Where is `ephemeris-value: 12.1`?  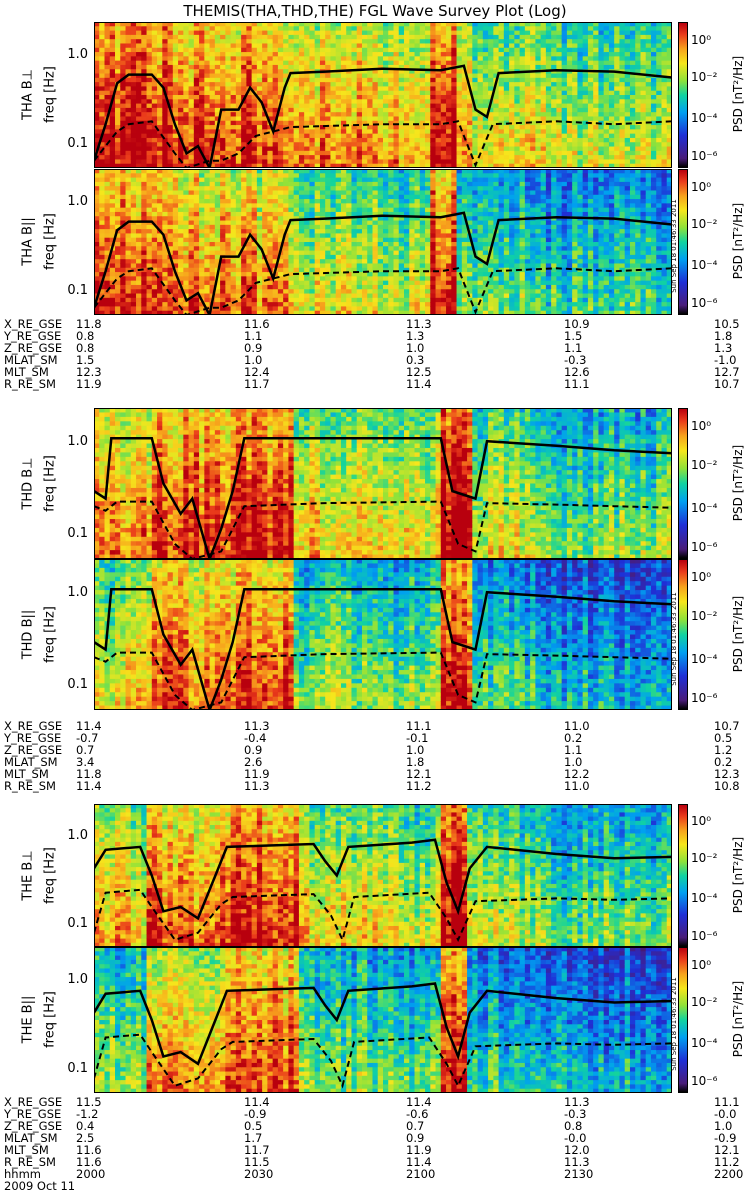
ephemeris-value: 12.1 is located at coordinates (727, 1150).